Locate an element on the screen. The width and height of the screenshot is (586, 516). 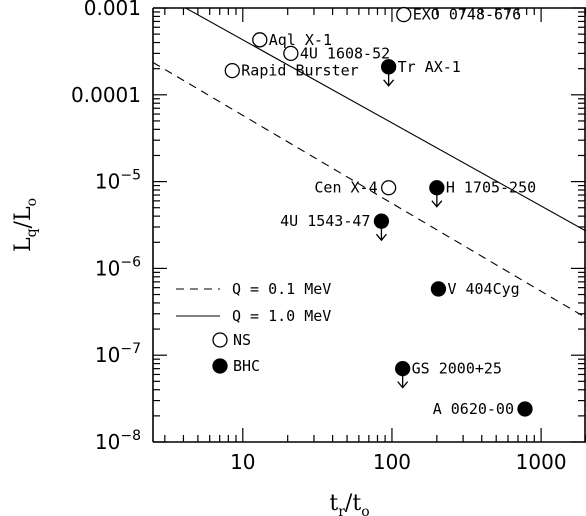
point-label: 4U 1543-47 is located at coordinates (325, 221).